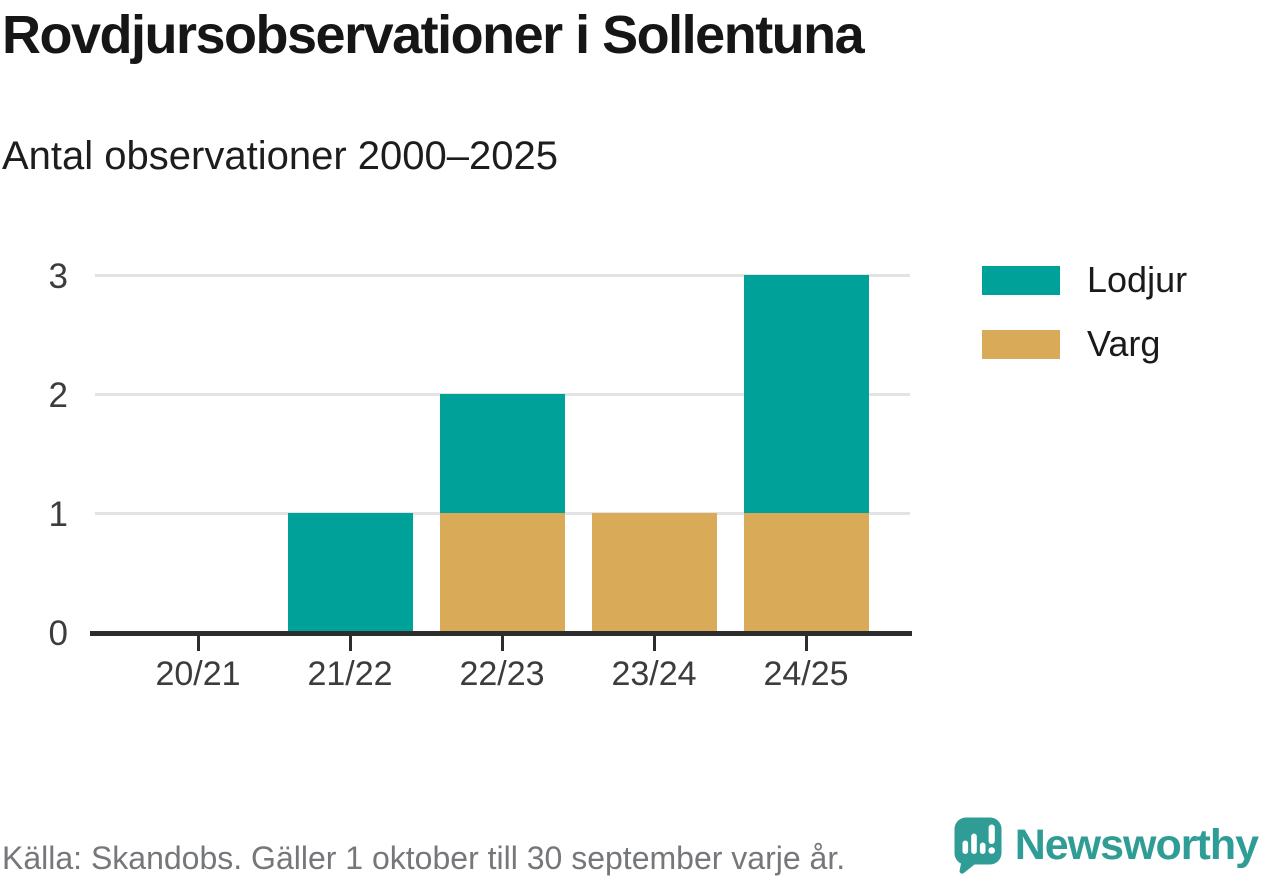 The width and height of the screenshot is (1262, 879). I want to click on chart-subtitle: Antal observationer 2000–2025, so click(280, 156).